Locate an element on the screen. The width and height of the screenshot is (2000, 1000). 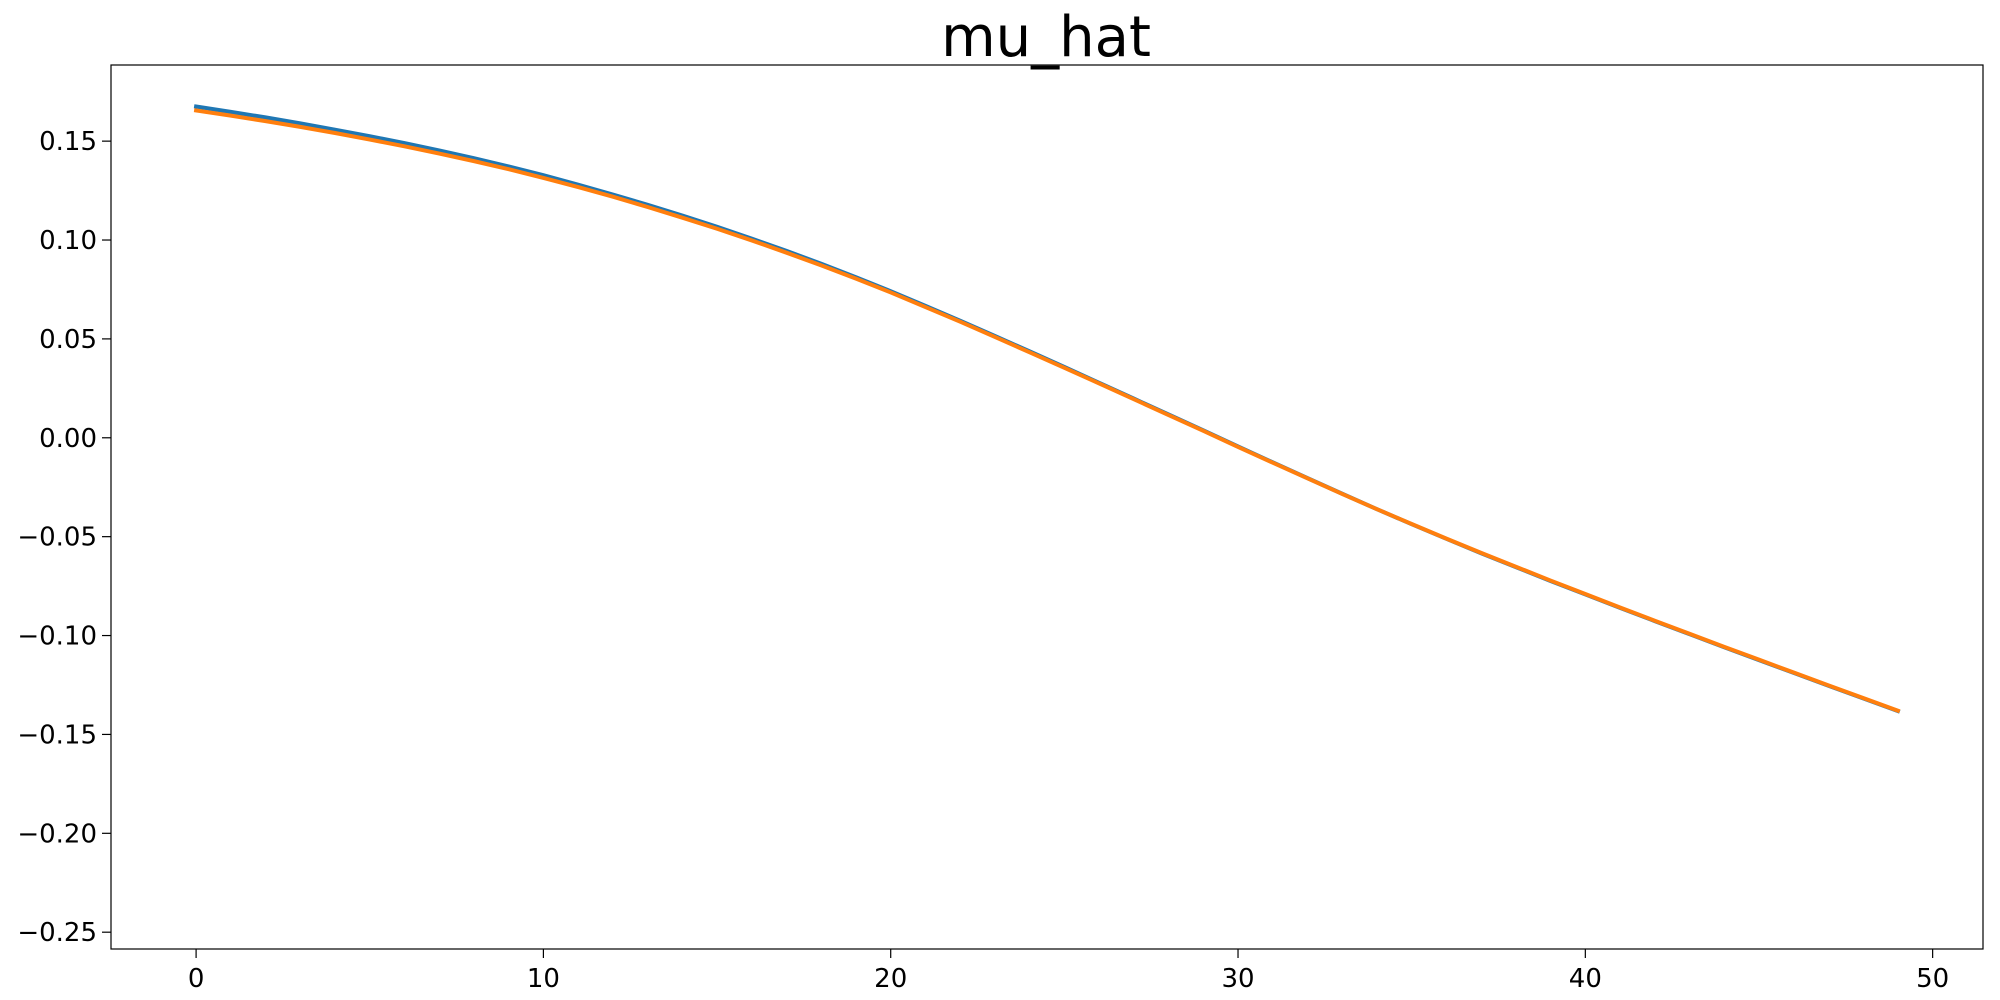
x-axis: 0 10 20 30 40 50 is located at coordinates (1068, 971).